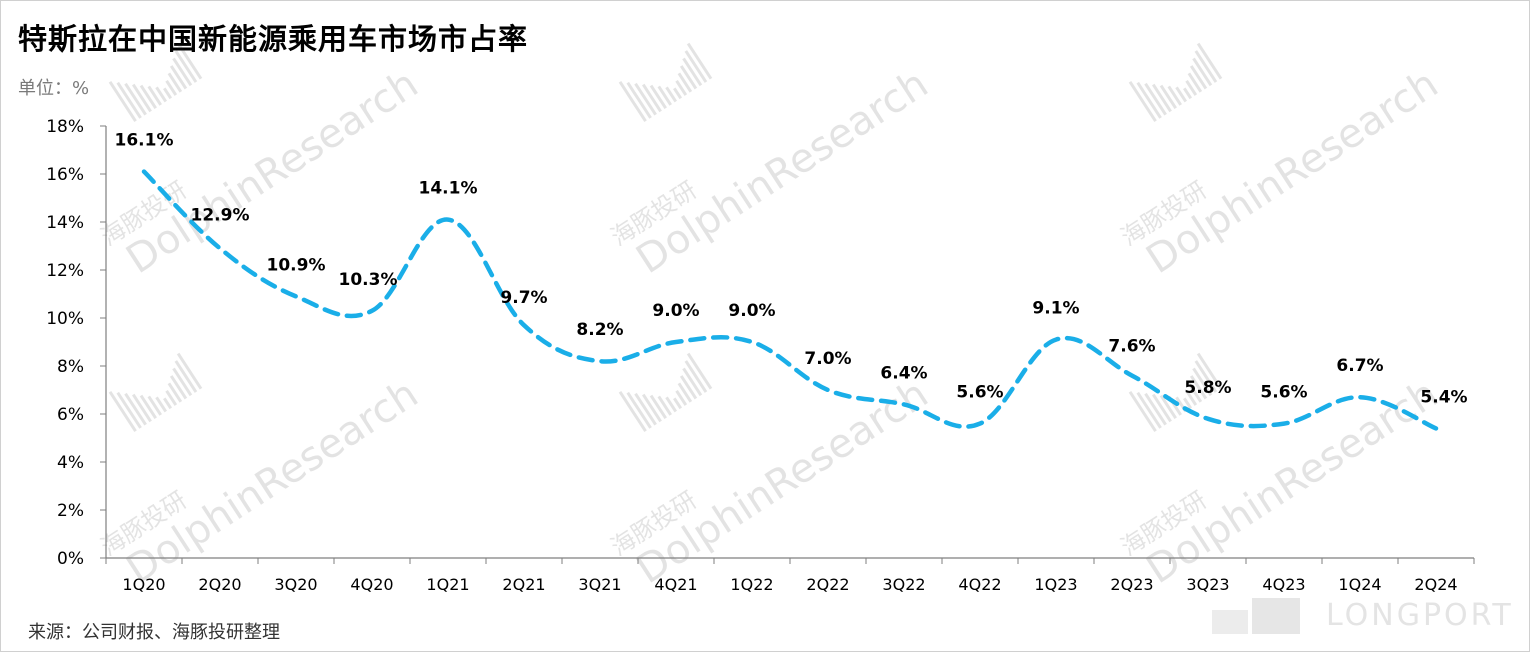  What do you see at coordinates (296, 265) in the screenshot?
I see `data-label: 10.9%` at bounding box center [296, 265].